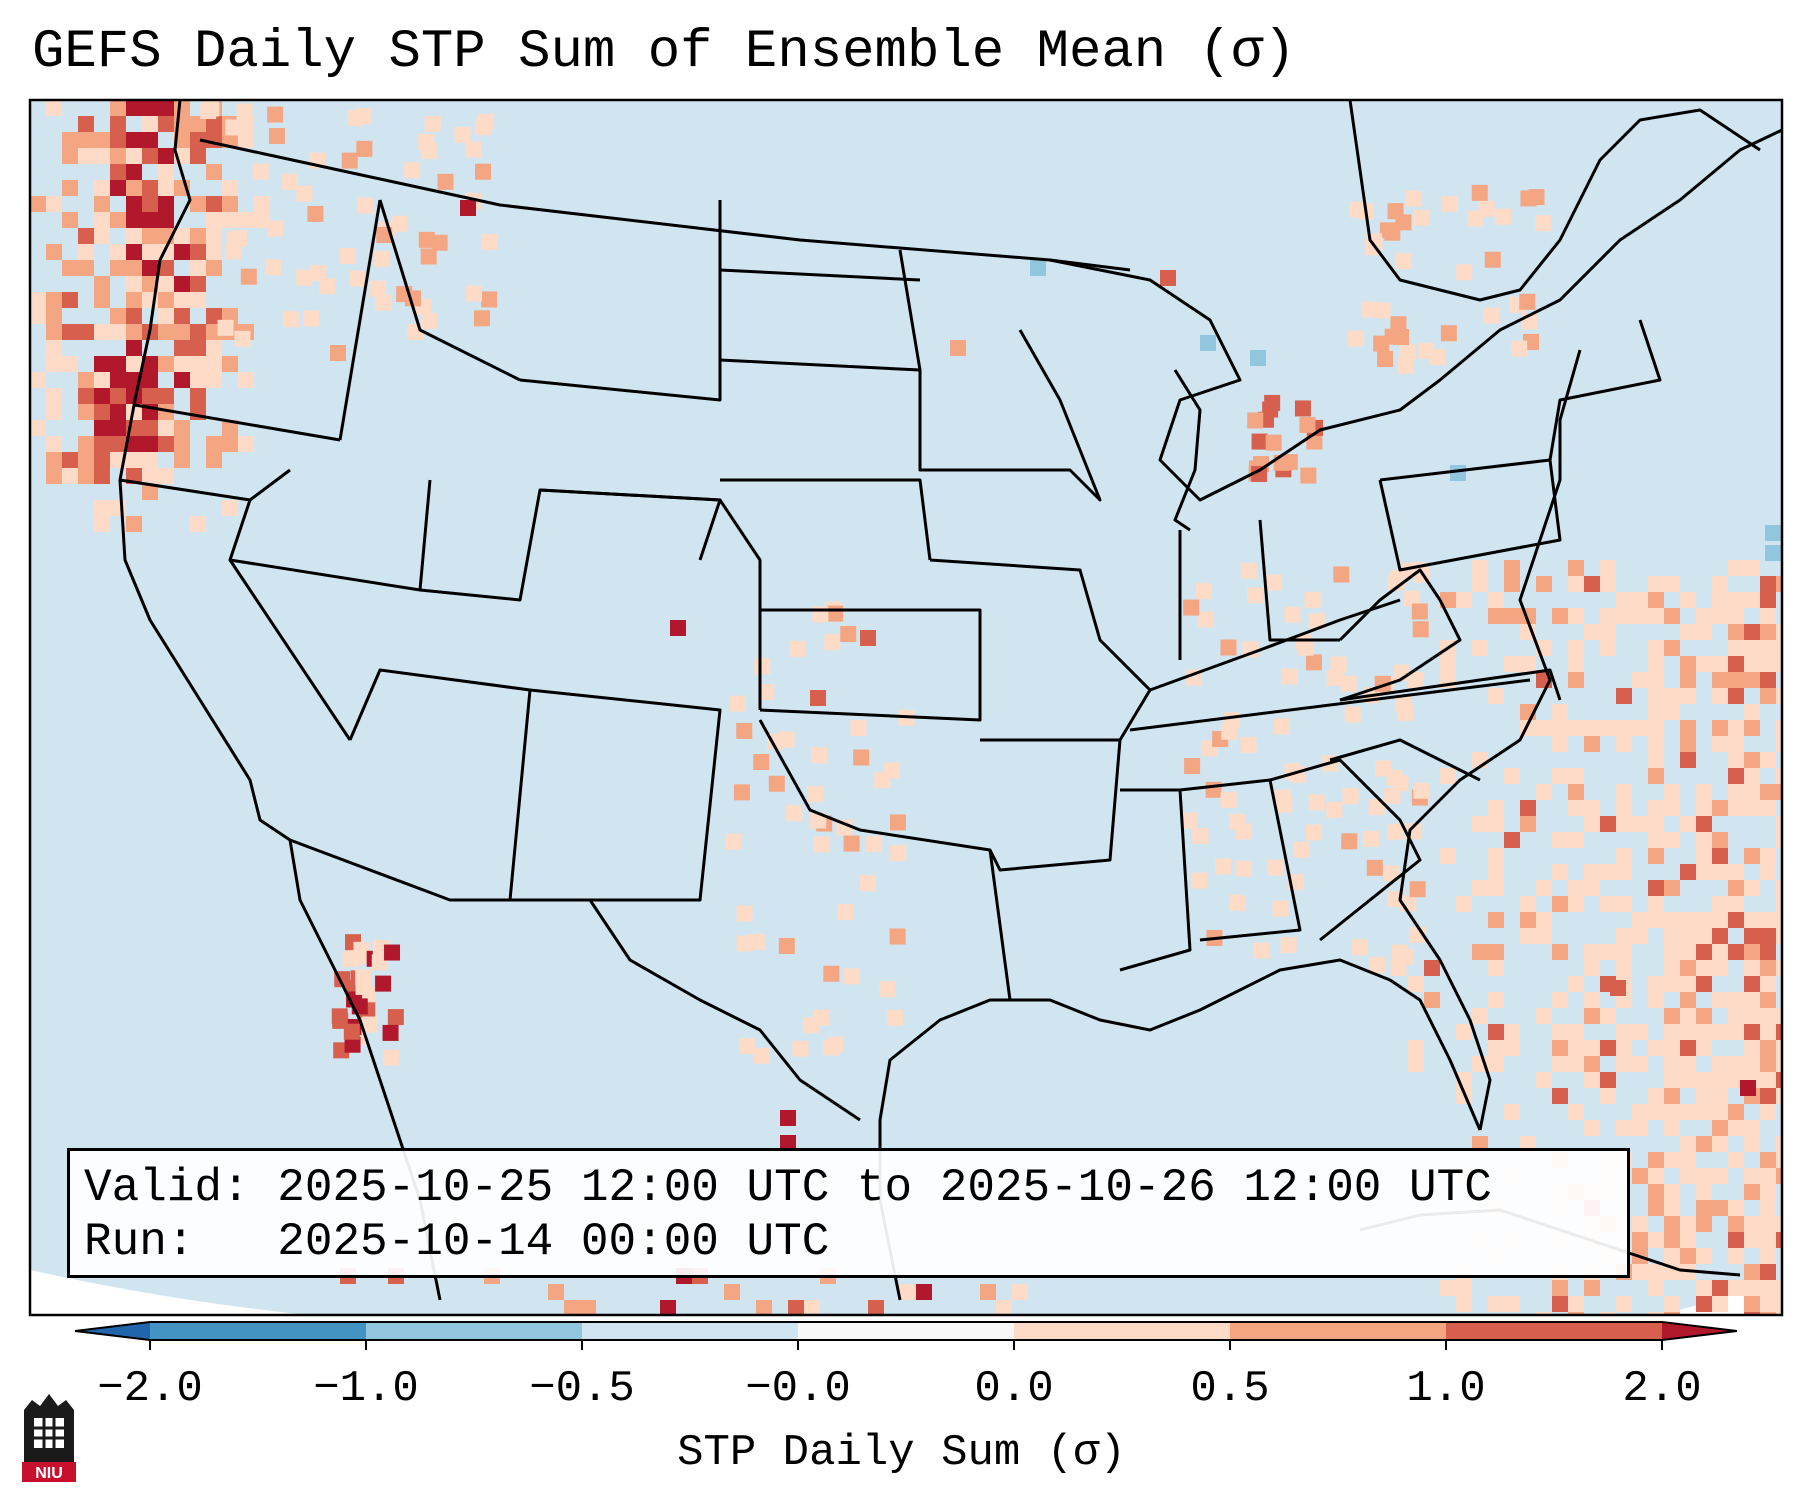 This screenshot has width=1803, height=1506. I want to click on state-sc-nc, so click(1405, 760).